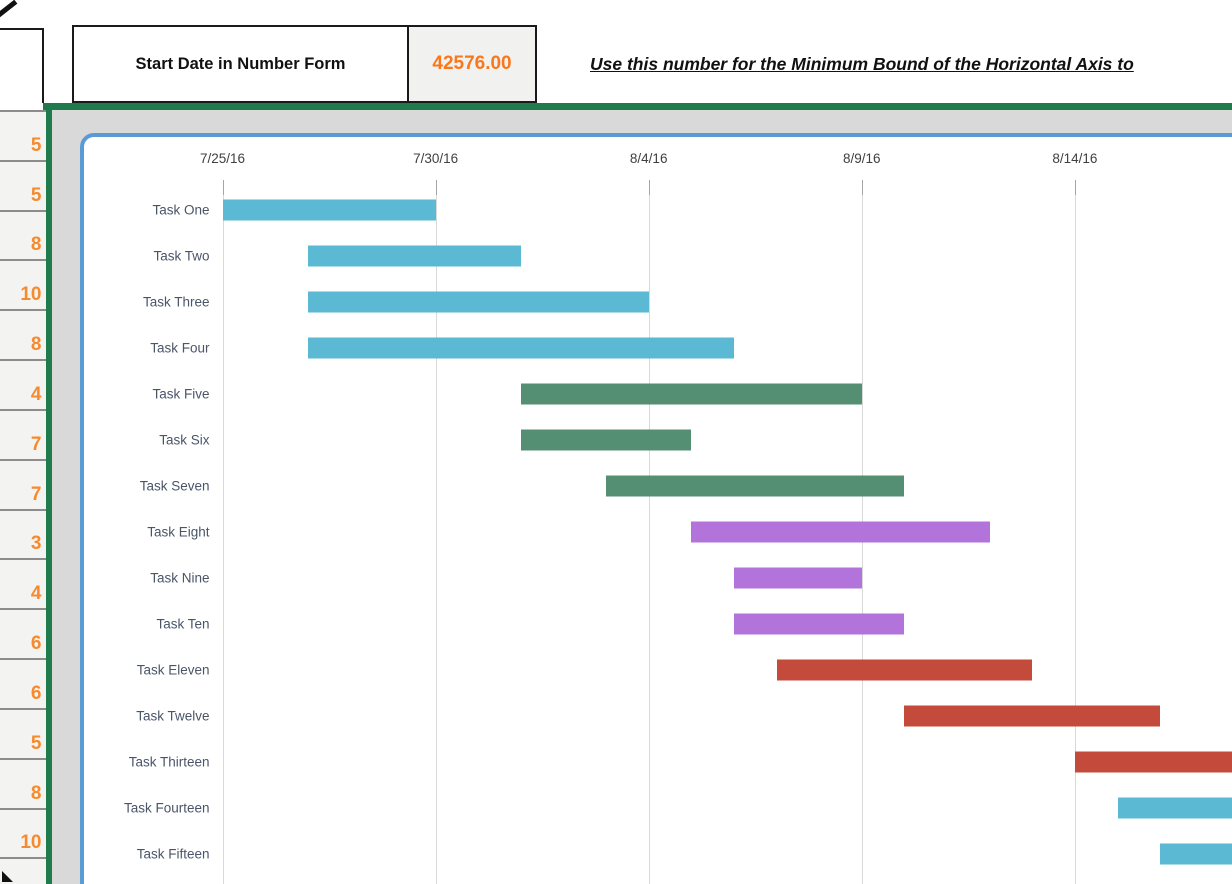 This screenshot has width=1232, height=884. Describe the element at coordinates (180, 348) in the screenshot. I see `task-label: Task Four` at that location.